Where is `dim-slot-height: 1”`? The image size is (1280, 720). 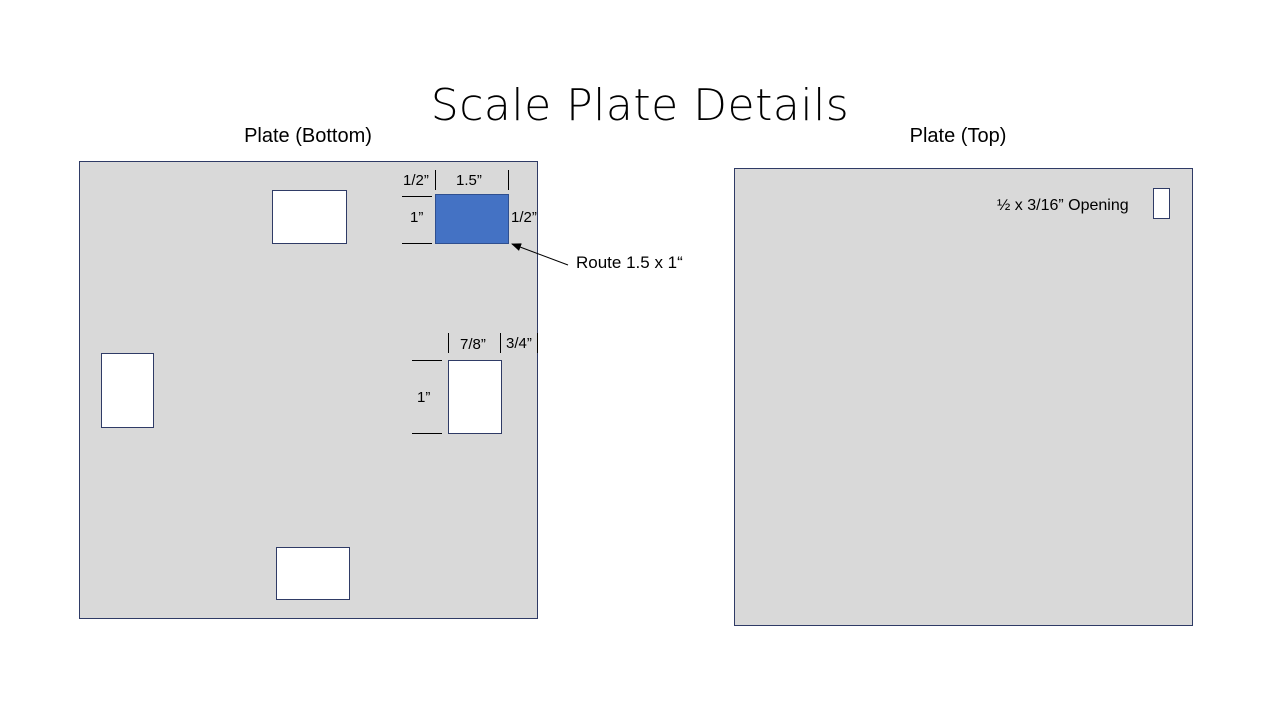
dim-slot-height: 1” is located at coordinates (424, 397).